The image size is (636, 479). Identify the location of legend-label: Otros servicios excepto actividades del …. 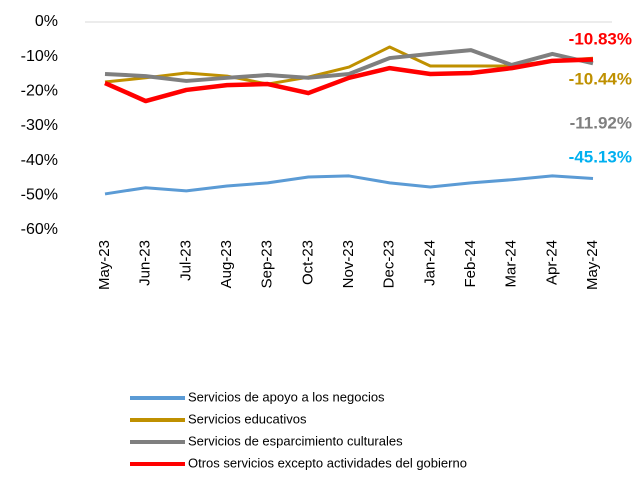
(327, 462).